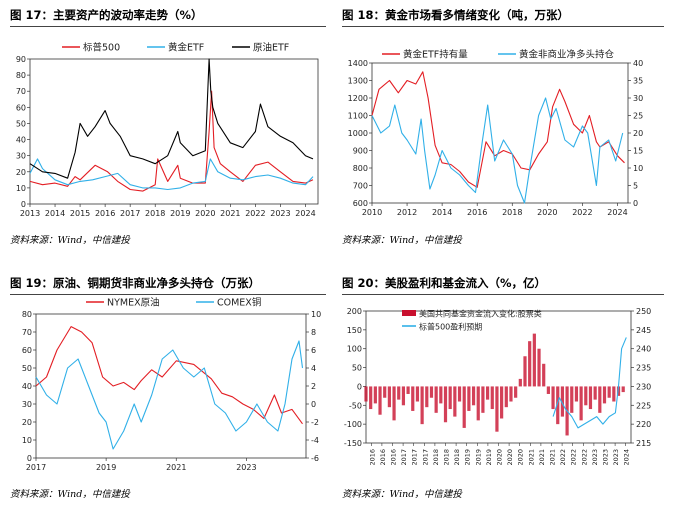 The image size is (674, 520). What do you see at coordinates (186, 48) in the screenshot?
I see `legend-label: 黄金ETF` at bounding box center [186, 48].